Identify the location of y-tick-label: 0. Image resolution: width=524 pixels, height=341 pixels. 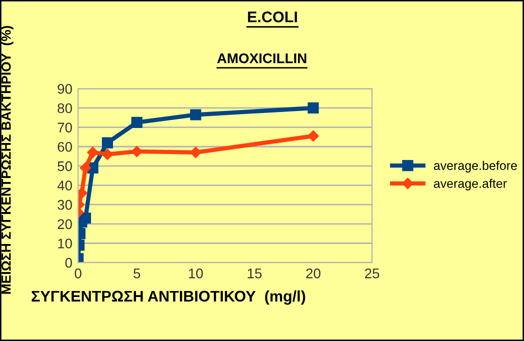
(68, 263).